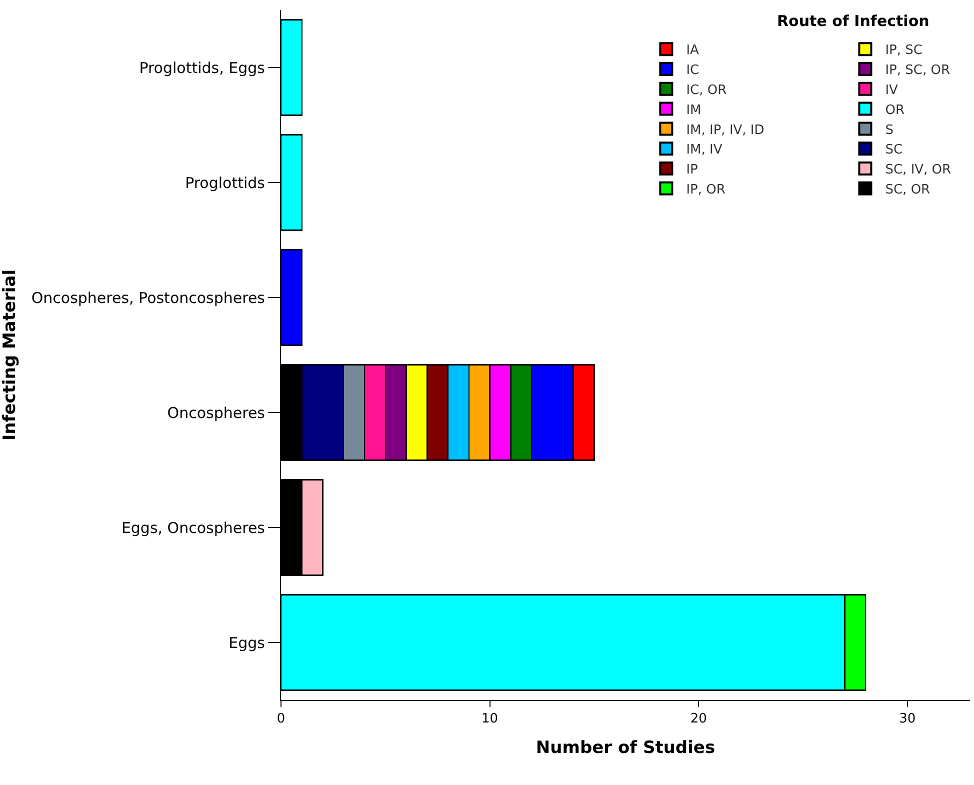 The height and width of the screenshot is (785, 974). Describe the element at coordinates (903, 50) in the screenshot. I see `legend-label: IP, SC` at that location.